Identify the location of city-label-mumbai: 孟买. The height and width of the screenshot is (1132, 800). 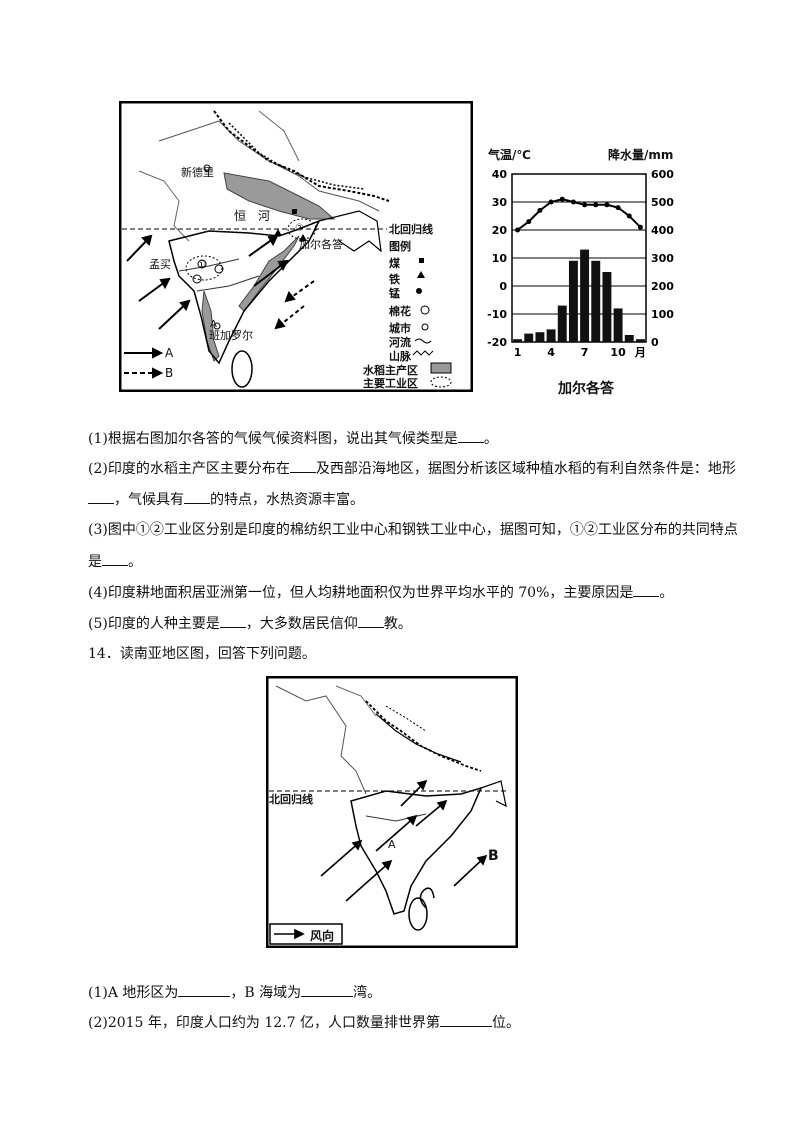
(160, 264).